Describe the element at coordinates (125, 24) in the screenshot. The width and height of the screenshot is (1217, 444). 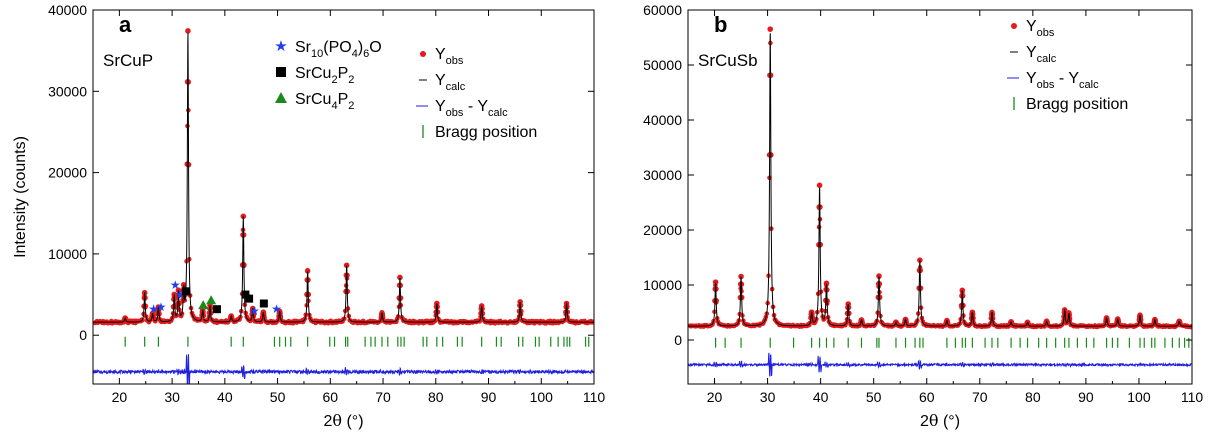
I see `panel-label: a` at that location.